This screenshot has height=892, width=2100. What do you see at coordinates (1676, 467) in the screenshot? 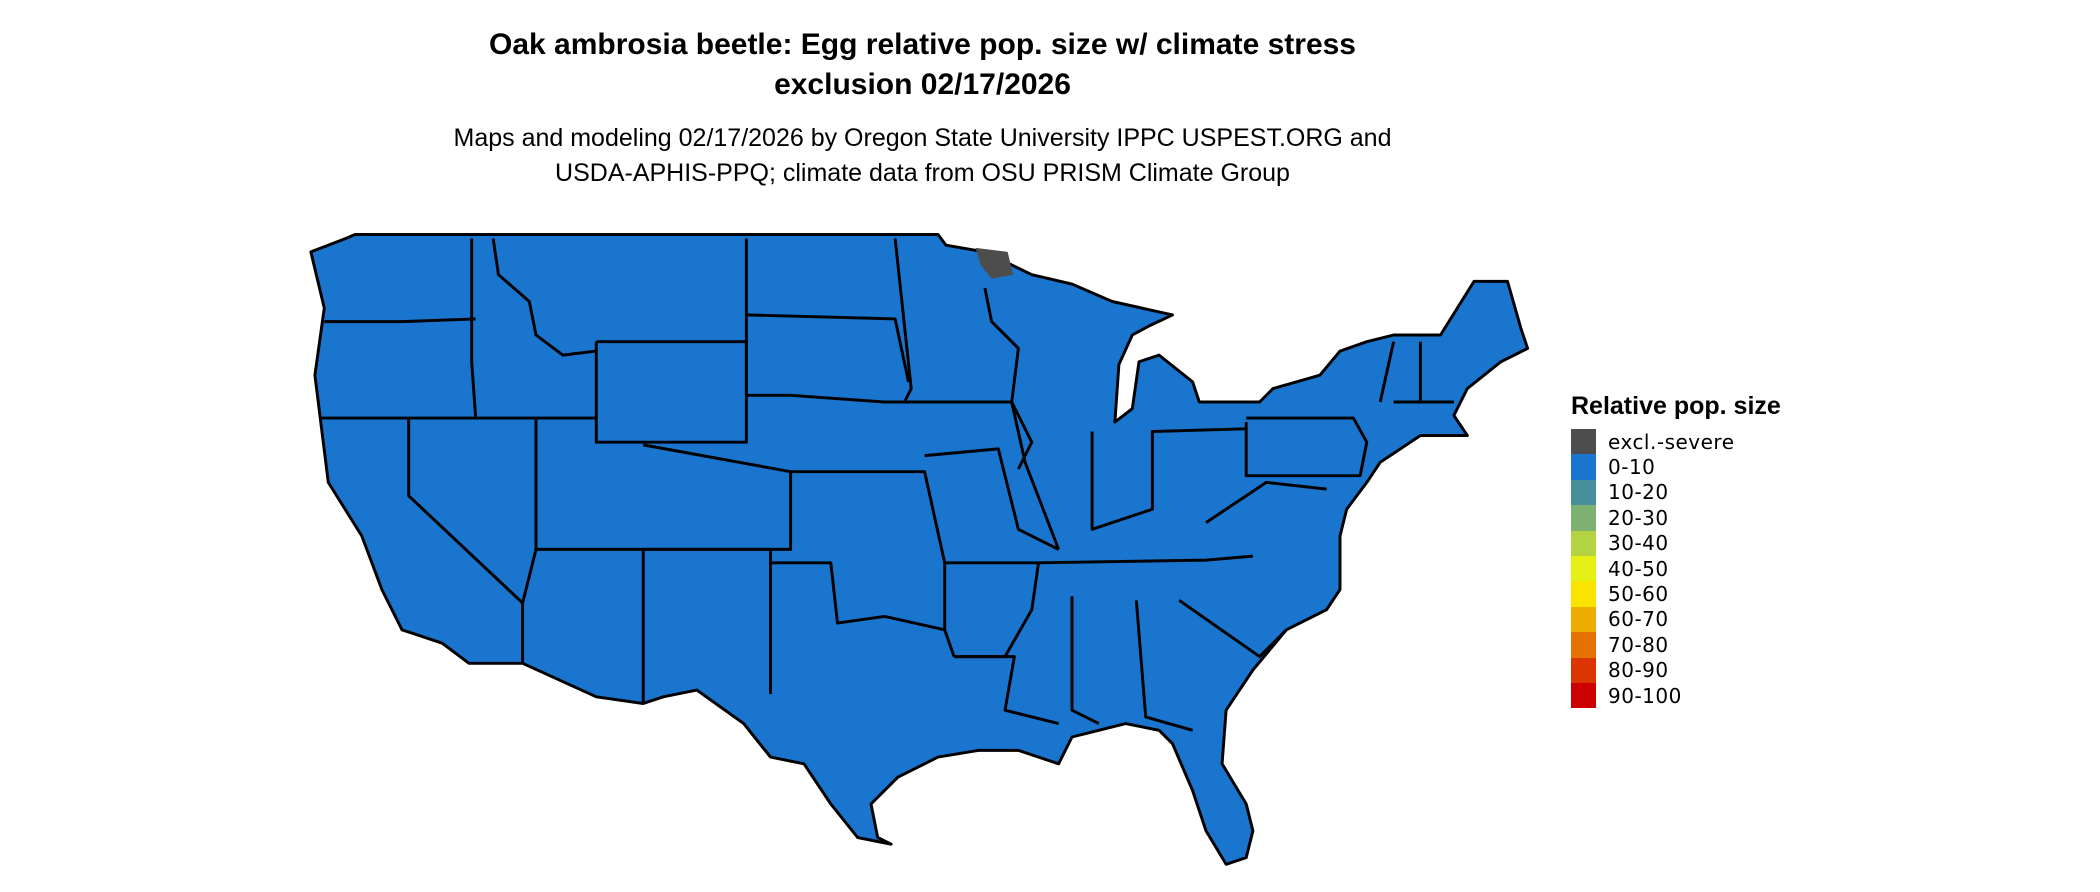
I see `legend-item: 0-10` at bounding box center [1676, 467].